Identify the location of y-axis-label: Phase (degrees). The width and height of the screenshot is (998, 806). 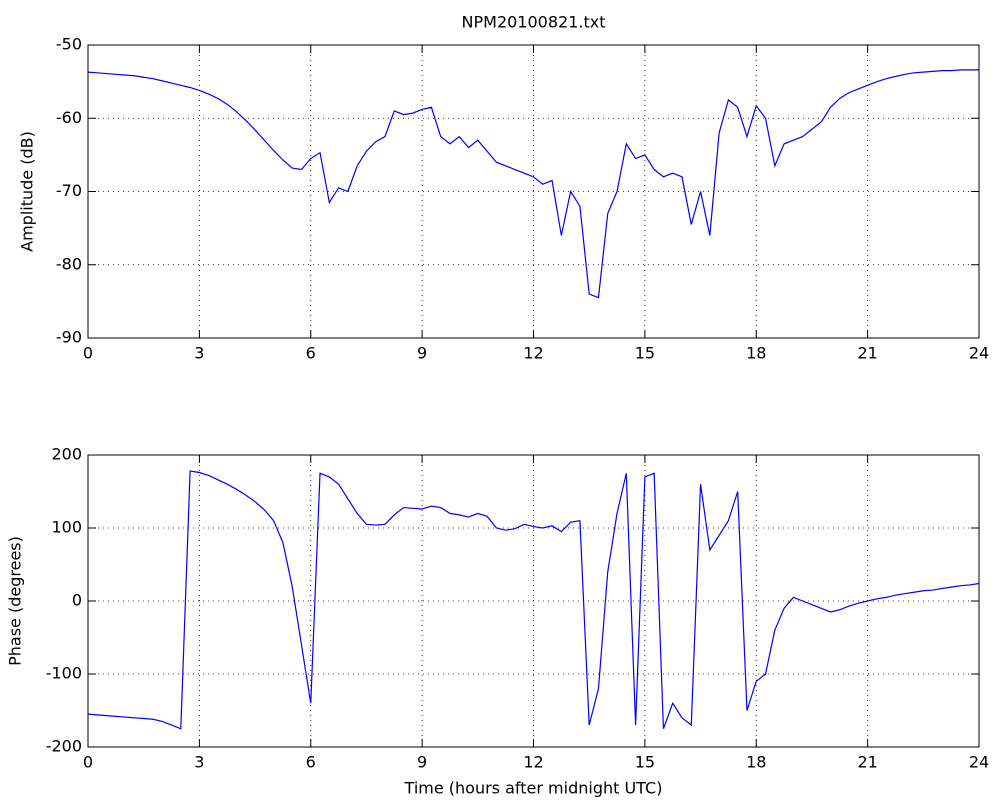
(15, 601).